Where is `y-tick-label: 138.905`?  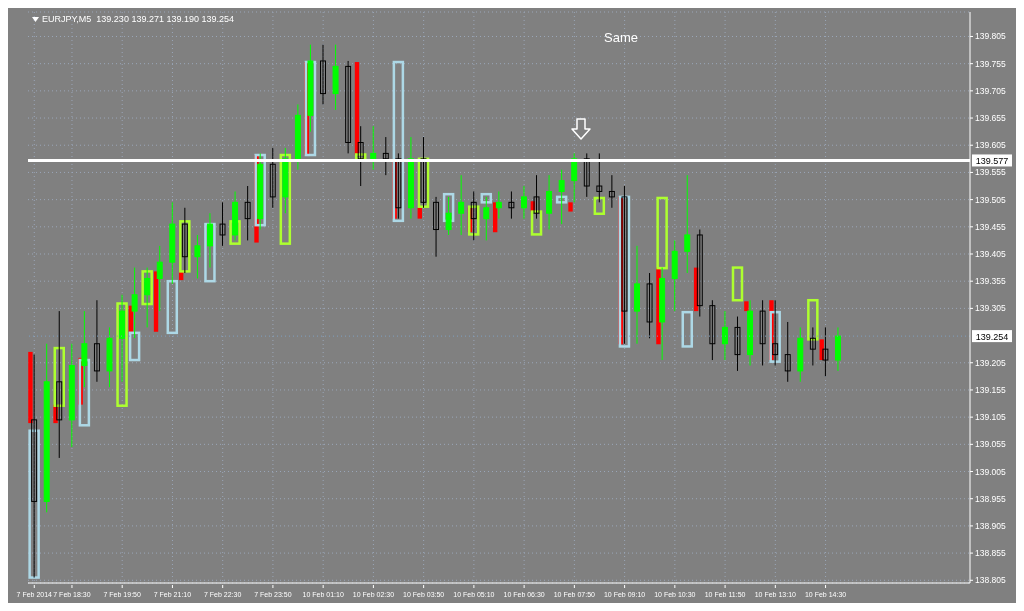
y-tick-label: 138.905 is located at coordinates (990, 525).